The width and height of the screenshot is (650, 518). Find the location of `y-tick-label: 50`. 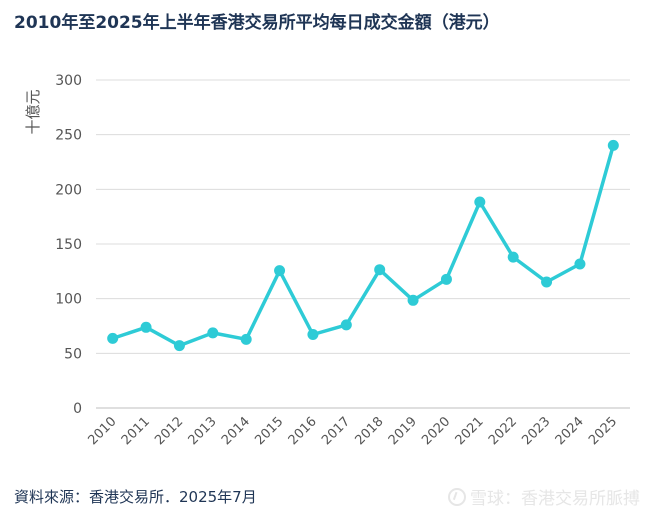

y-tick-label: 50 is located at coordinates (73, 354).